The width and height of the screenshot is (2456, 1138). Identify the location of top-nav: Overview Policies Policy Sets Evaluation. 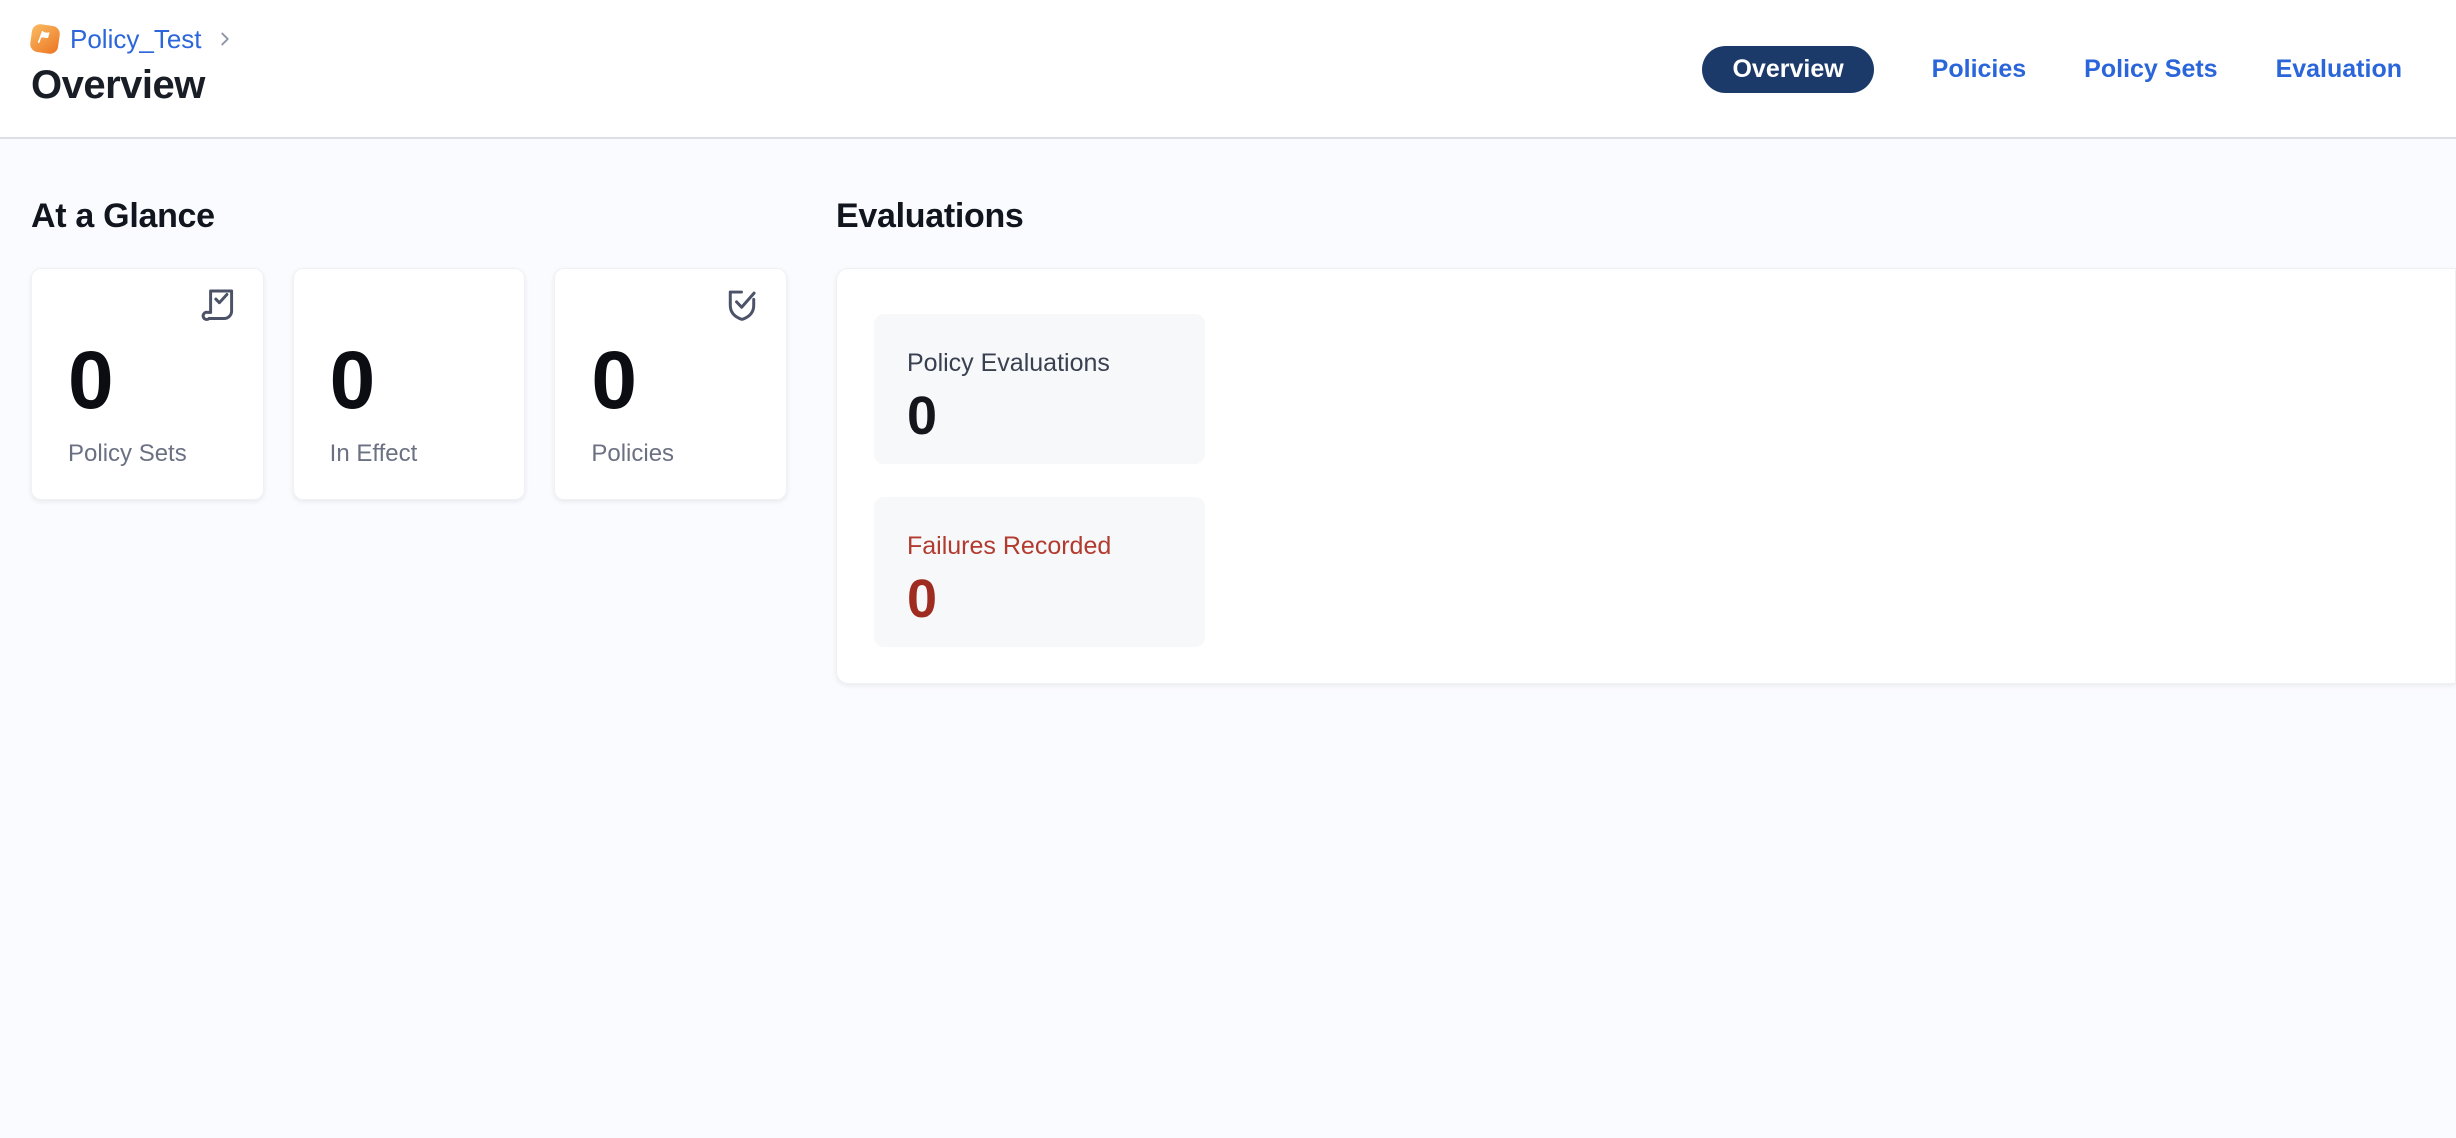
(2052, 69).